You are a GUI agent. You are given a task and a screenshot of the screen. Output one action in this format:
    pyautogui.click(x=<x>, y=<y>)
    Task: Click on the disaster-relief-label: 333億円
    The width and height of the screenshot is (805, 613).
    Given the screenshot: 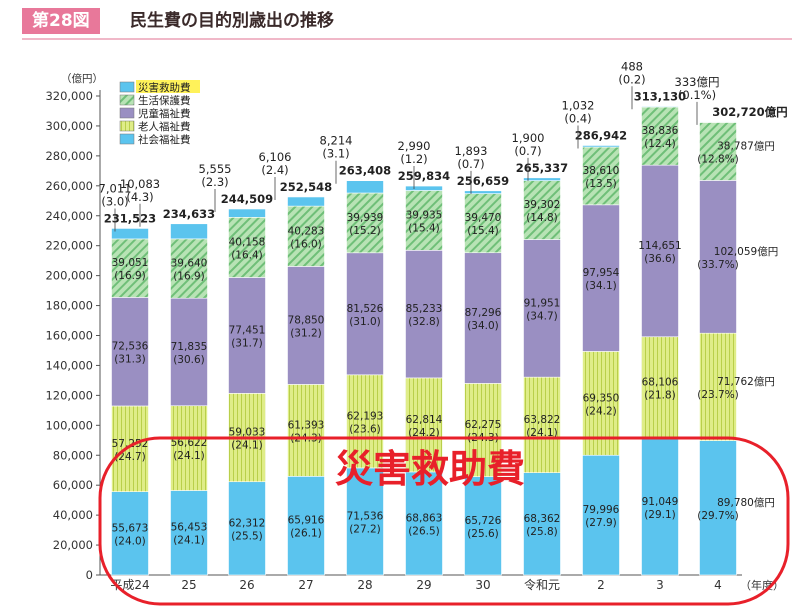 What is the action you would take?
    pyautogui.click(x=697, y=82)
    